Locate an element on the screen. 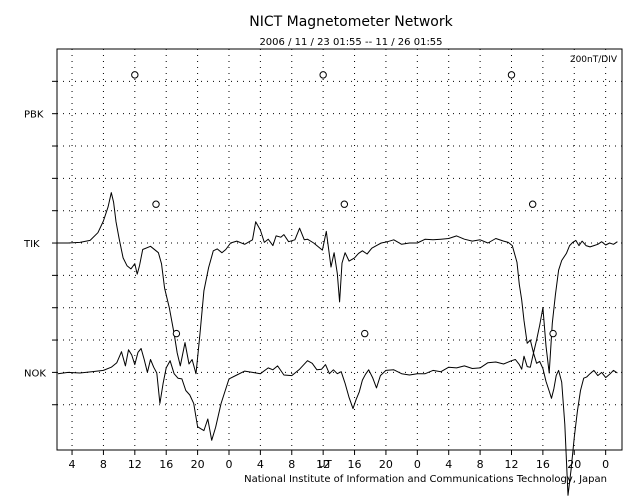 The image size is (640, 500). station-label: TIK is located at coordinates (31, 244).